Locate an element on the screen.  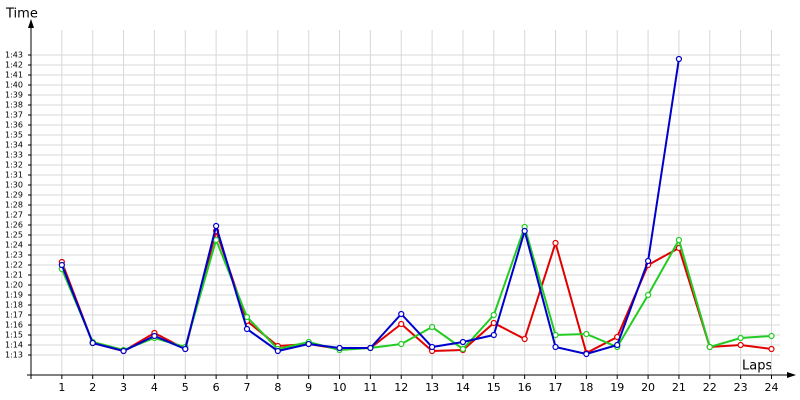
y-tick-label: 1:16 is located at coordinates (14, 325).